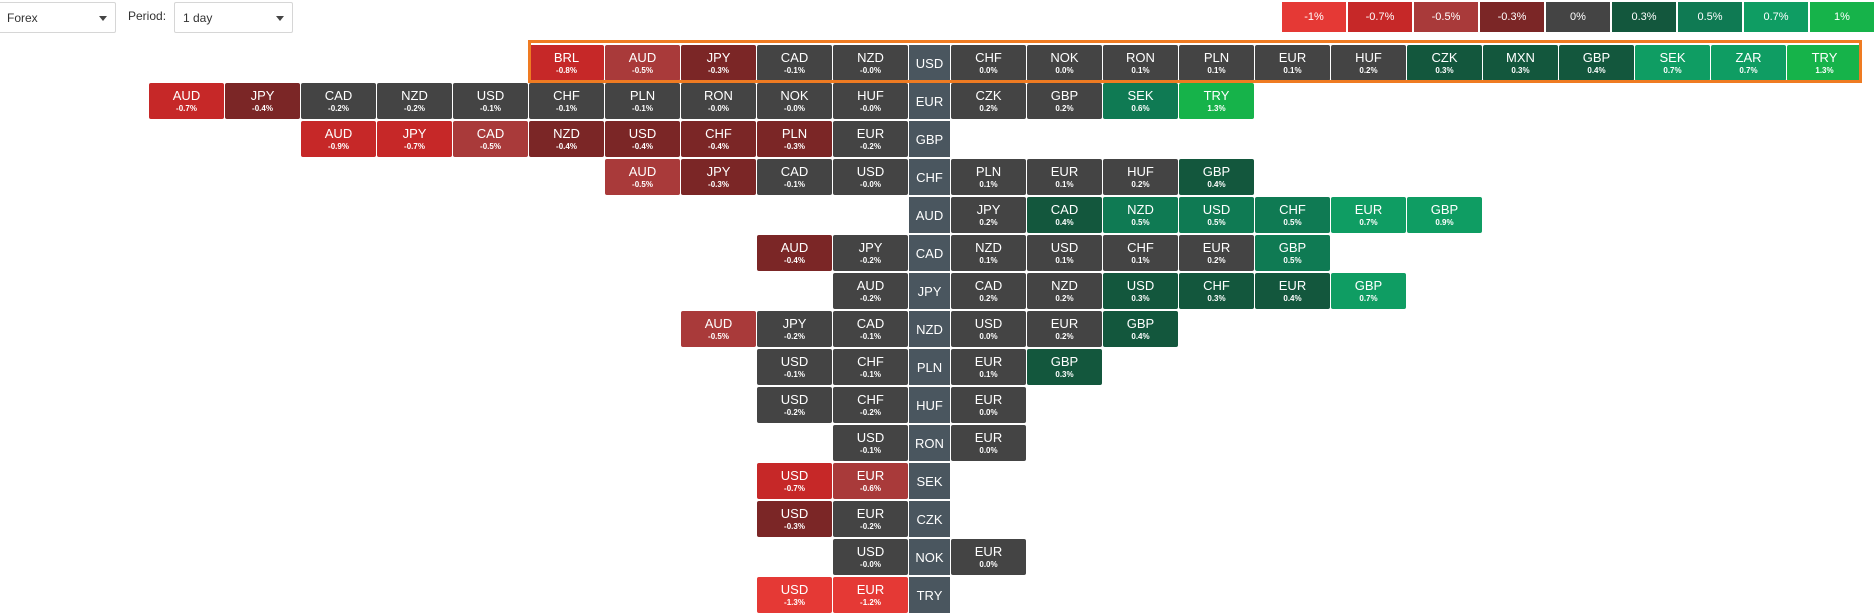 The height and width of the screenshot is (613, 1875). What do you see at coordinates (794, 405) in the screenshot?
I see `pair-cell-huf-usd: USD -0.2%` at bounding box center [794, 405].